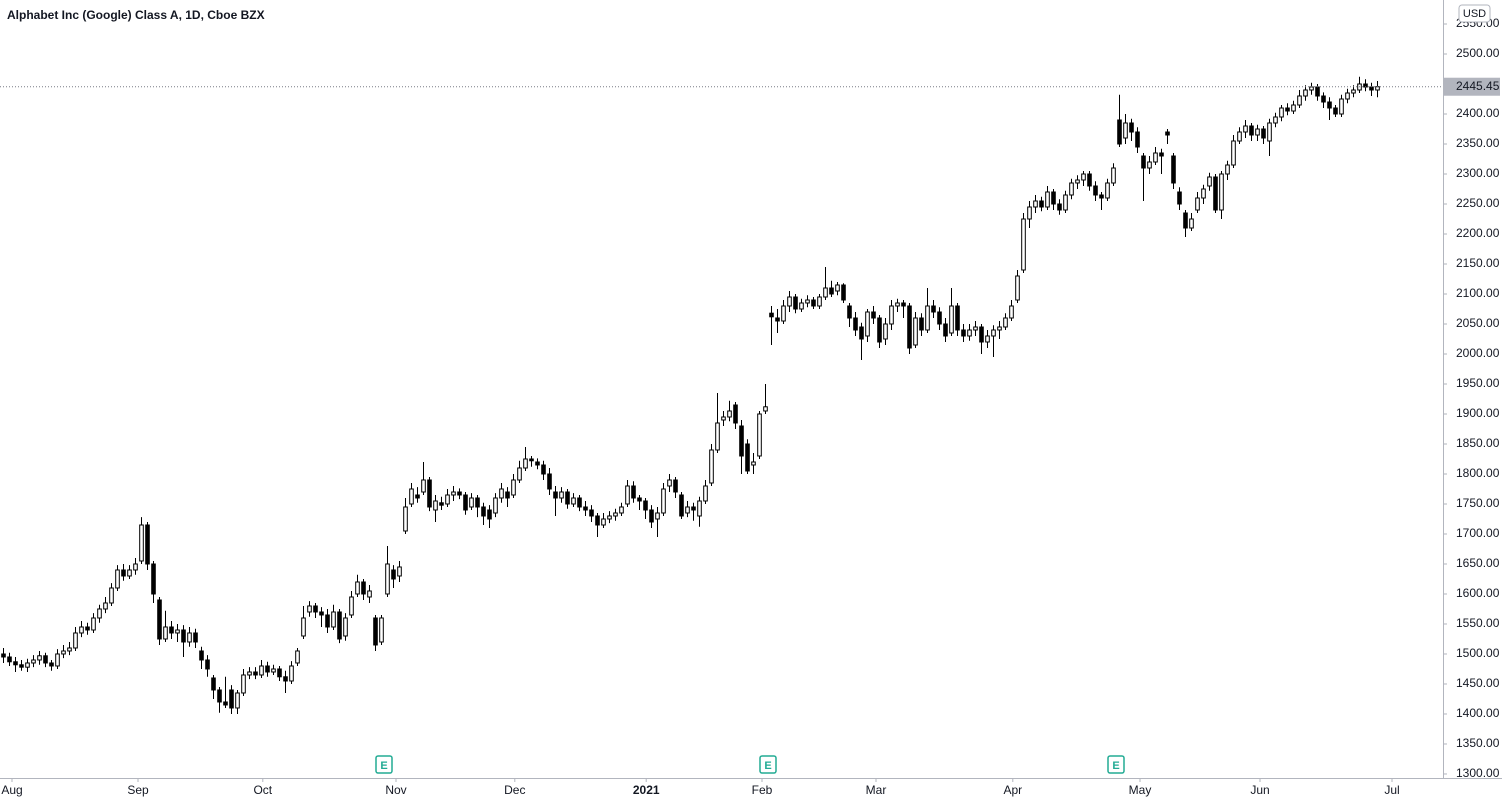  Describe the element at coordinates (1478, 623) in the screenshot. I see `y-tick-label: 1550.00` at that location.